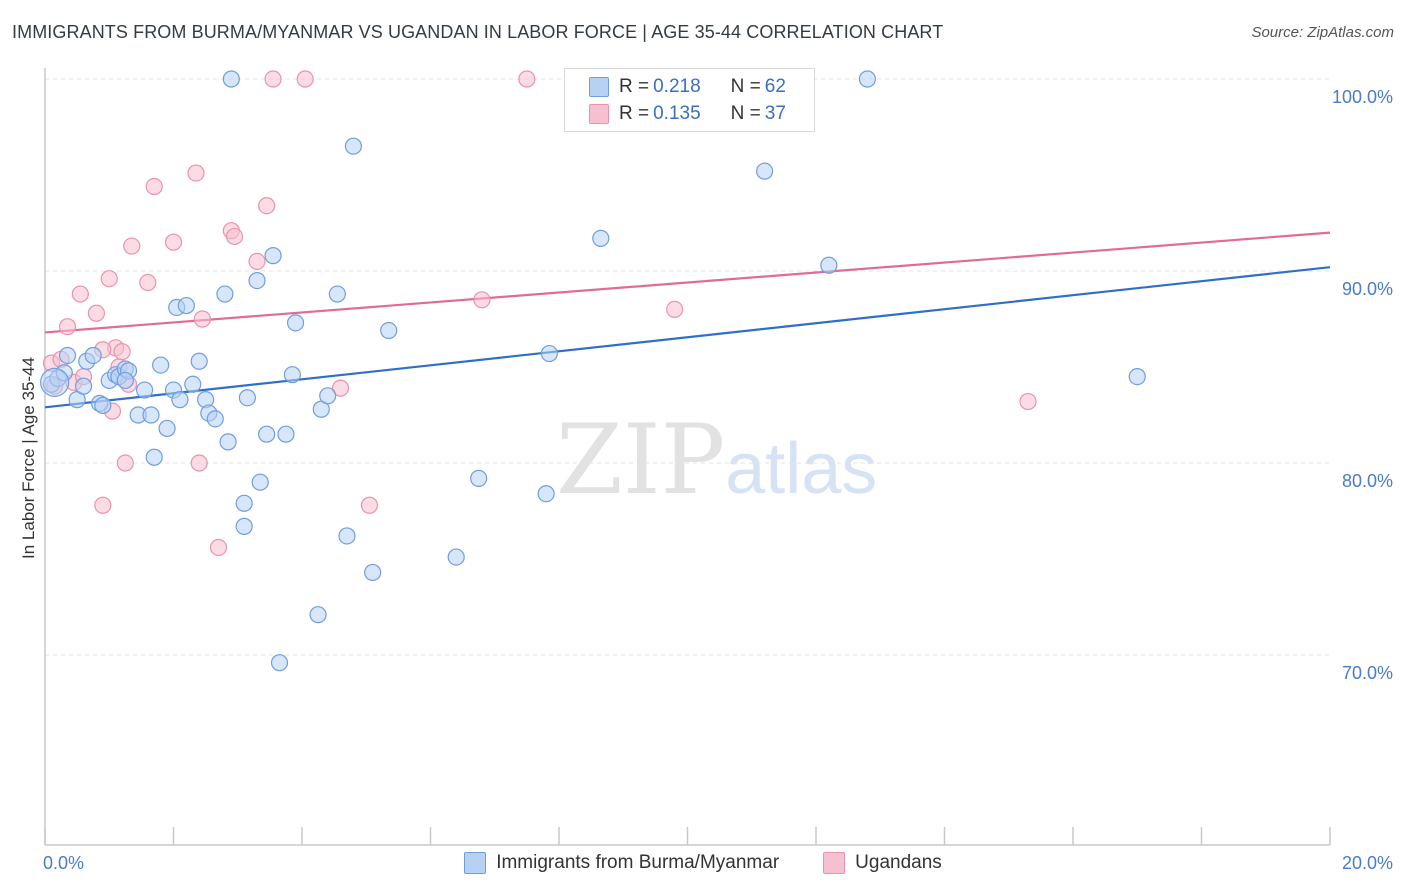 This screenshot has width=1406, height=892. I want to click on x-tick-label: 0.0%, so click(63, 863).